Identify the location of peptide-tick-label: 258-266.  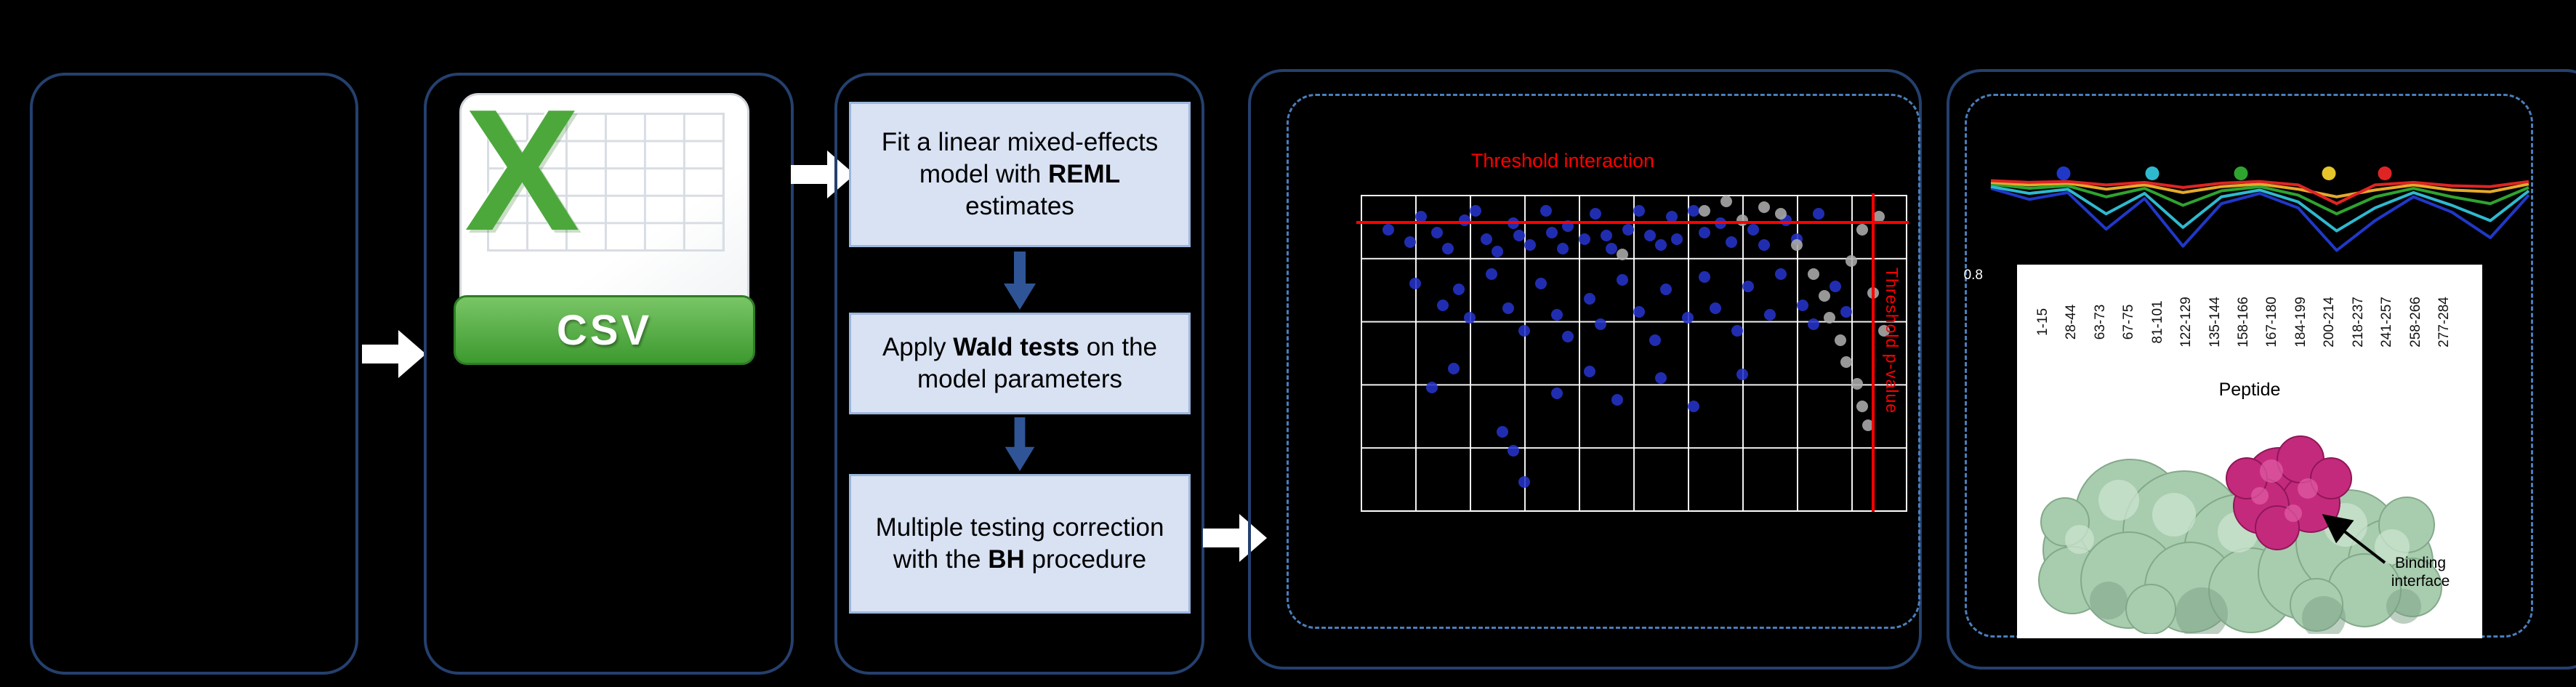
(2415, 322).